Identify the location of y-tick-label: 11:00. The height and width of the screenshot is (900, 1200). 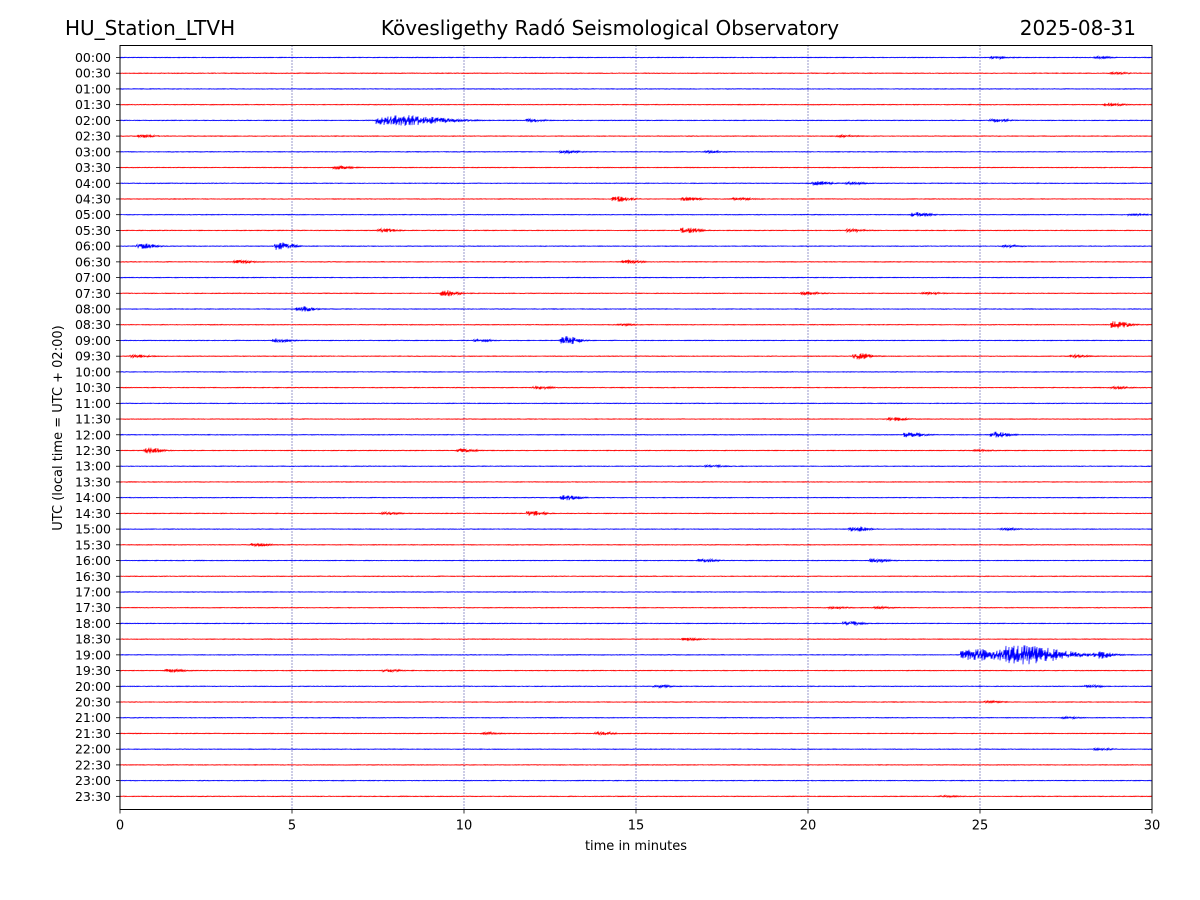
(93, 403).